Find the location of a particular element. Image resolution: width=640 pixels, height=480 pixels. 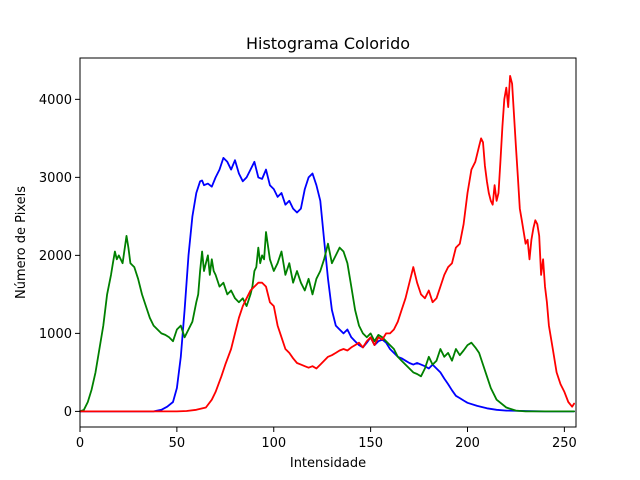

y-tick-label: 3000 is located at coordinates (55, 178).